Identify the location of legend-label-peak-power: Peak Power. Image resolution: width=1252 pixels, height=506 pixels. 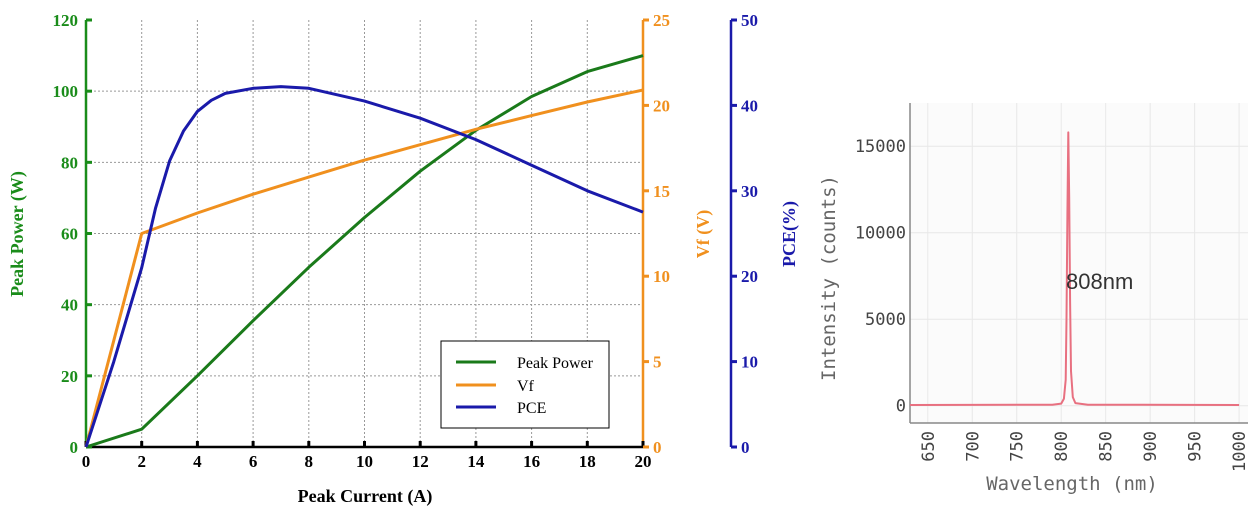
(555, 363).